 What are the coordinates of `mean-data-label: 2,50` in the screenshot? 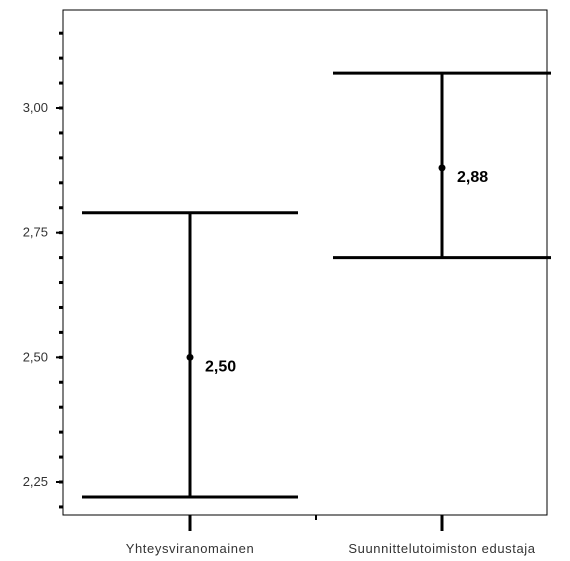 It's located at (220, 366).